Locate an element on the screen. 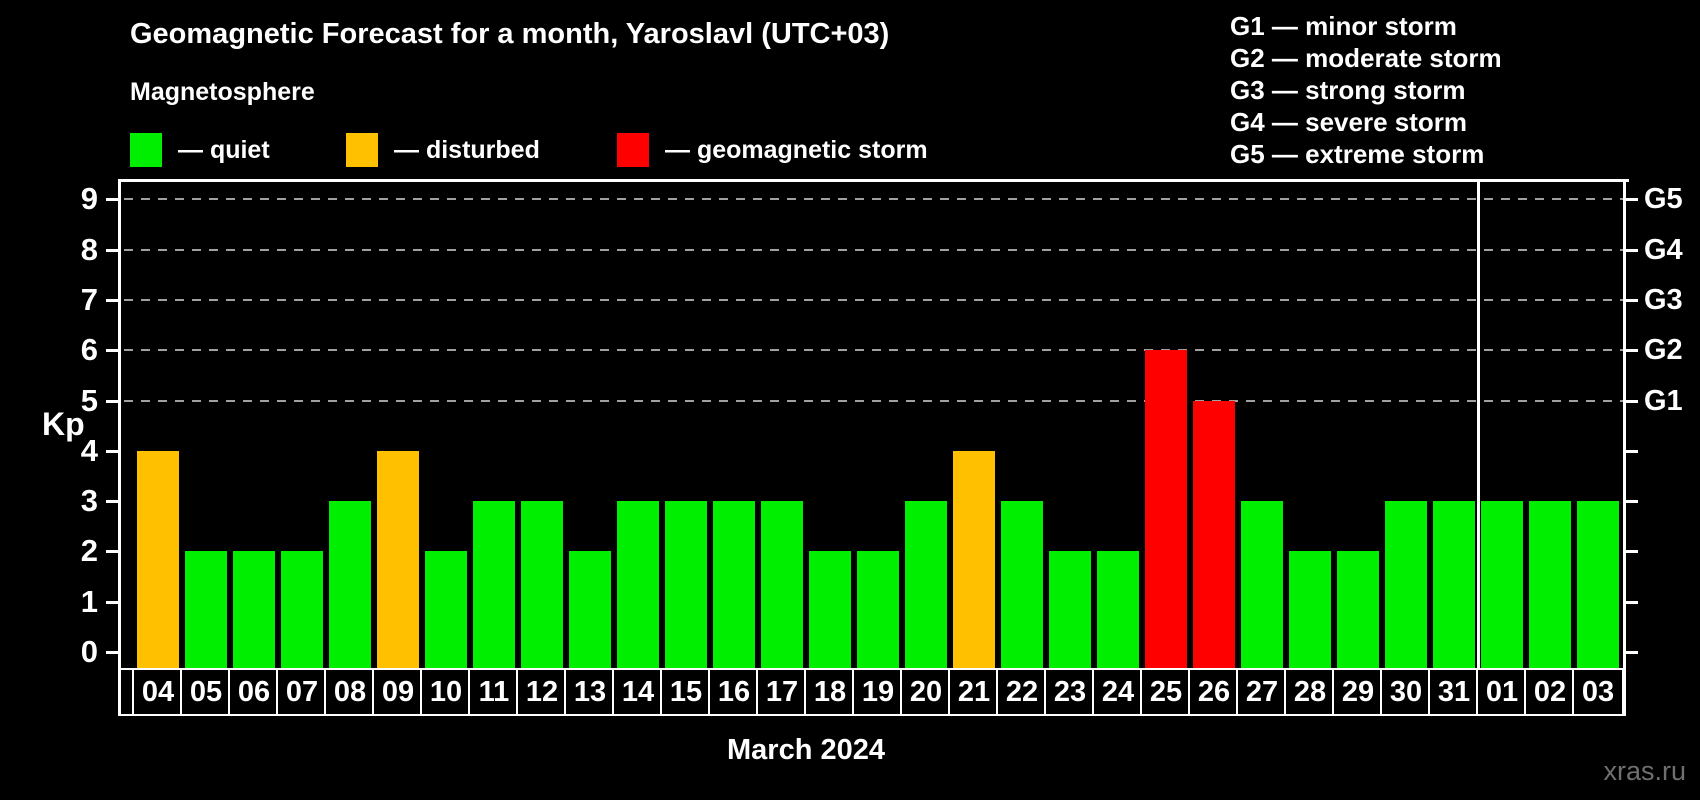 This screenshot has height=800, width=1700. date-label-cell-19: 19 is located at coordinates (878, 692).